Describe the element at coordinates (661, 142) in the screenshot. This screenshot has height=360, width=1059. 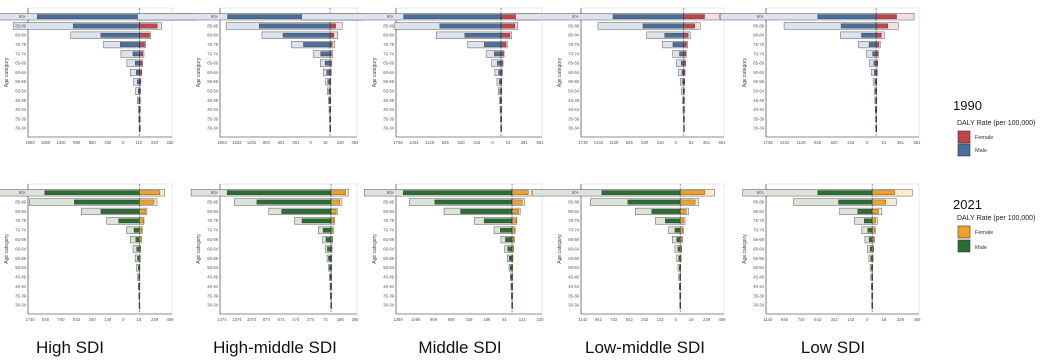
I see `x-tick-label: 216` at that location.